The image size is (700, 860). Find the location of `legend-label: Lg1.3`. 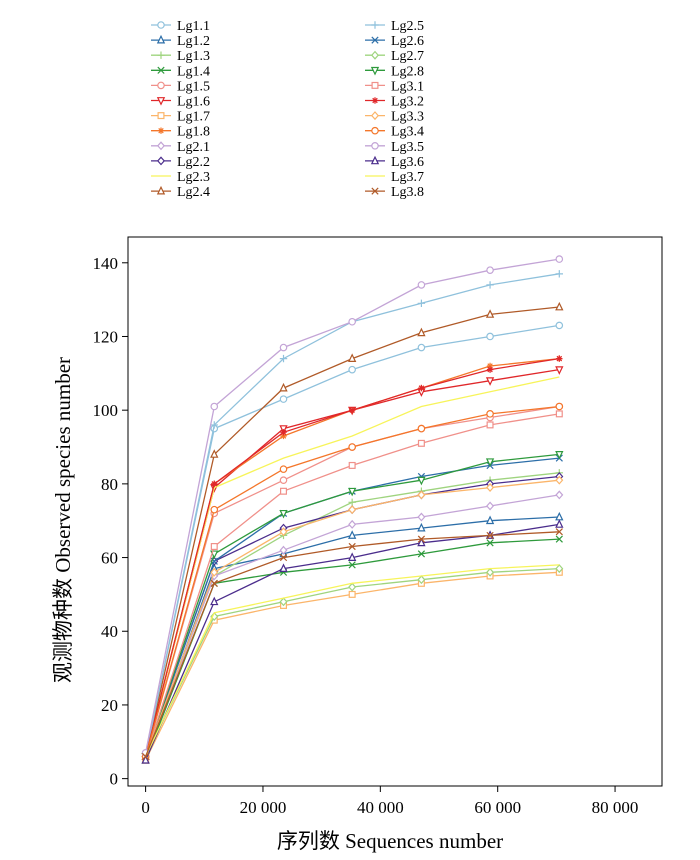

legend-label: Lg1.3 is located at coordinates (193, 56).